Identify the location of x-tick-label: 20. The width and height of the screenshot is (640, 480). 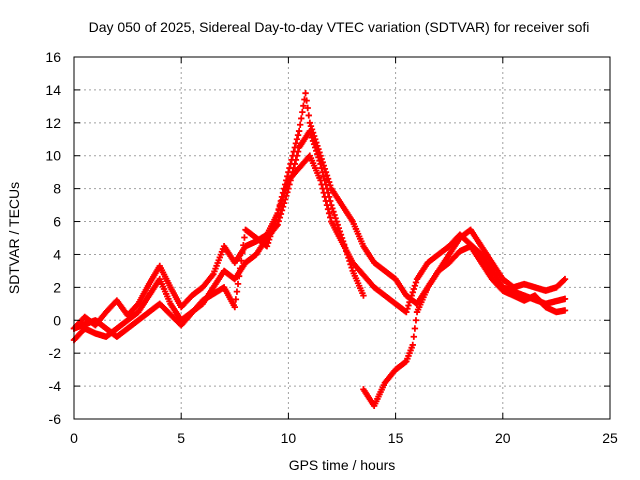
(503, 438).